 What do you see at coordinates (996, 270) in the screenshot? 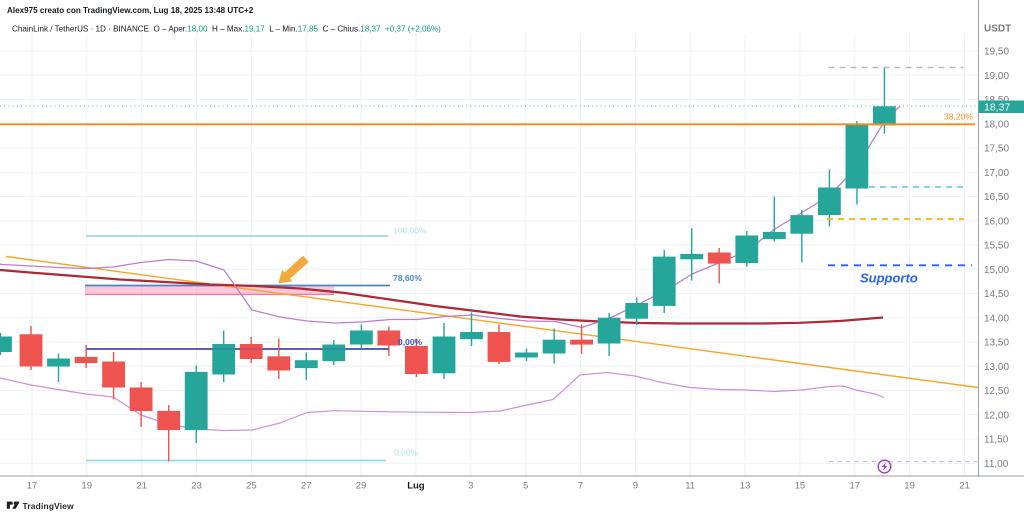
I see `svg-text: 15,00` at bounding box center [996, 270].